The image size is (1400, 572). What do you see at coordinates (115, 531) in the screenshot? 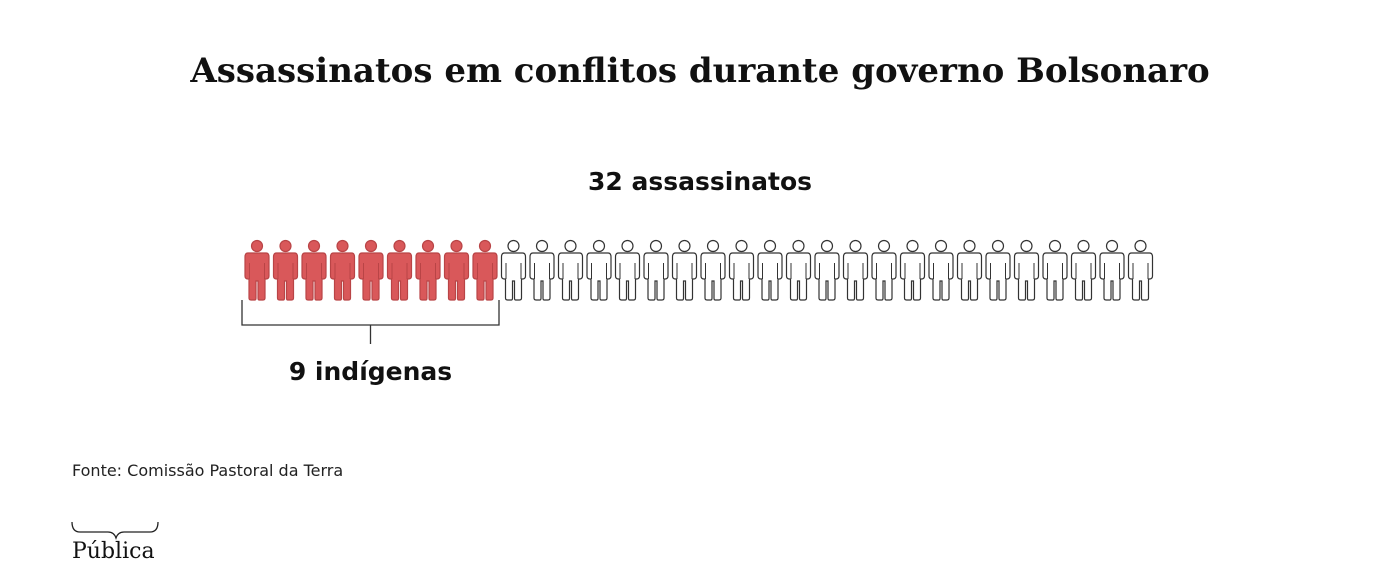
I see `logo-brace` at bounding box center [115, 531].